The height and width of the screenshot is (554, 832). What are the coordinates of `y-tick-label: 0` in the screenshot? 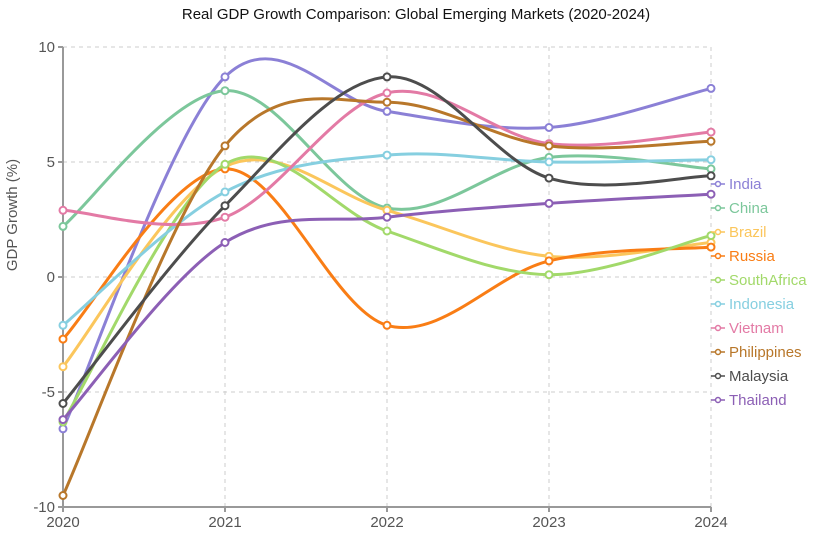 It's located at (51, 277).